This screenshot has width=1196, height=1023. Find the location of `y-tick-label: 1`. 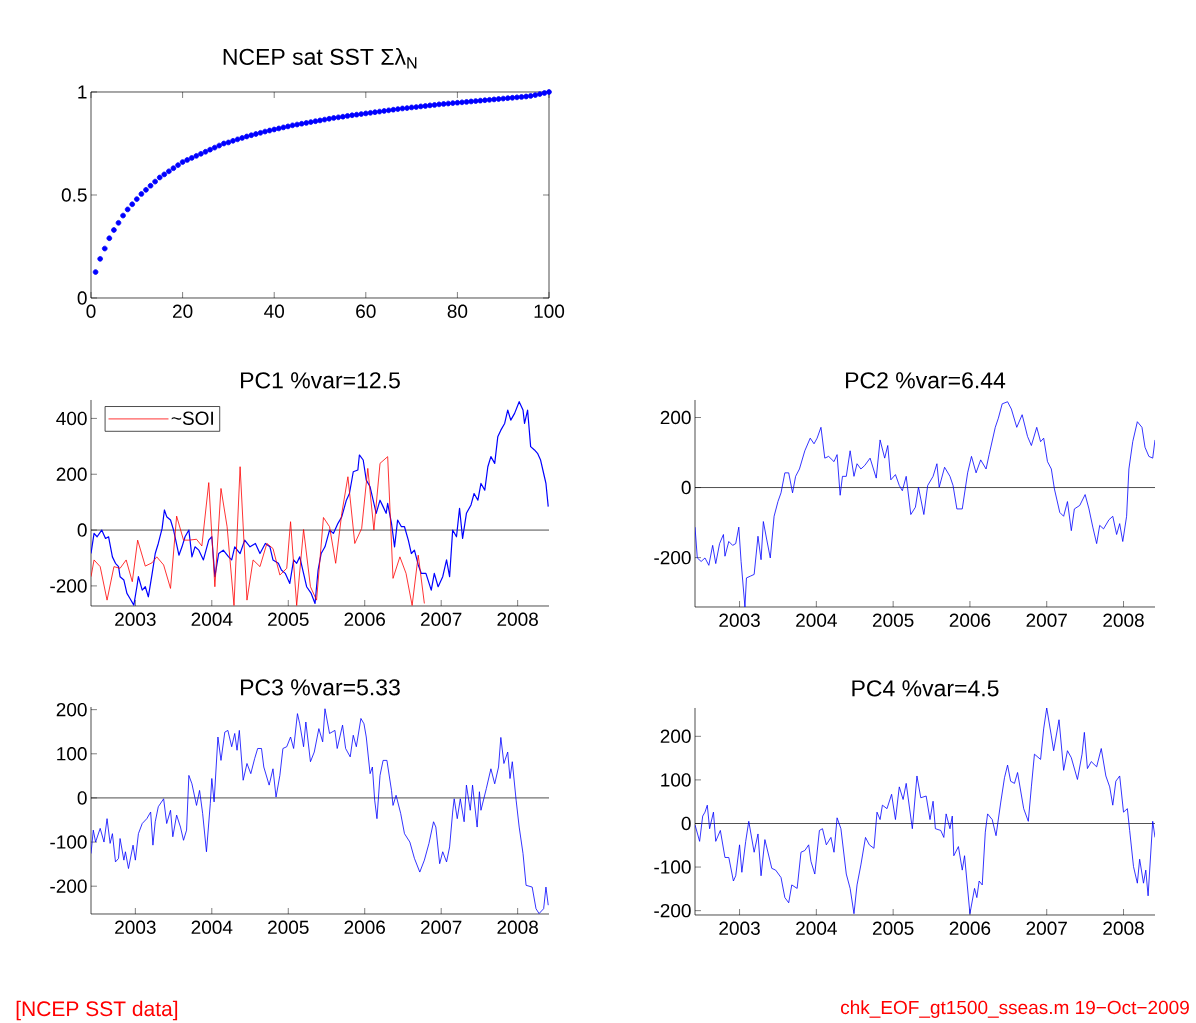

y-tick-label: 1 is located at coordinates (82, 92).